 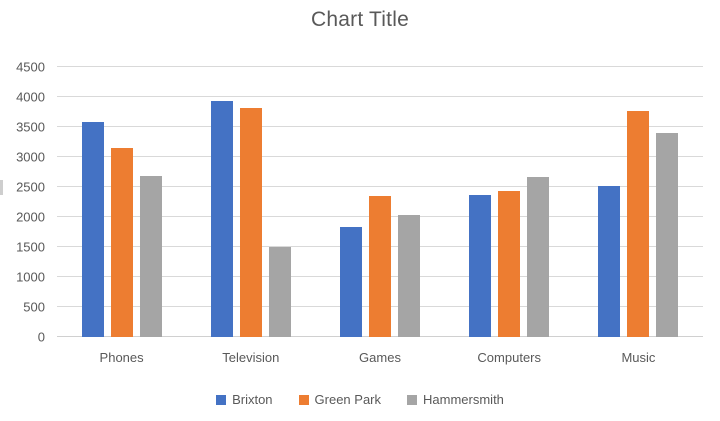 I want to click on bar-hammersmith-music, so click(x=667, y=235).